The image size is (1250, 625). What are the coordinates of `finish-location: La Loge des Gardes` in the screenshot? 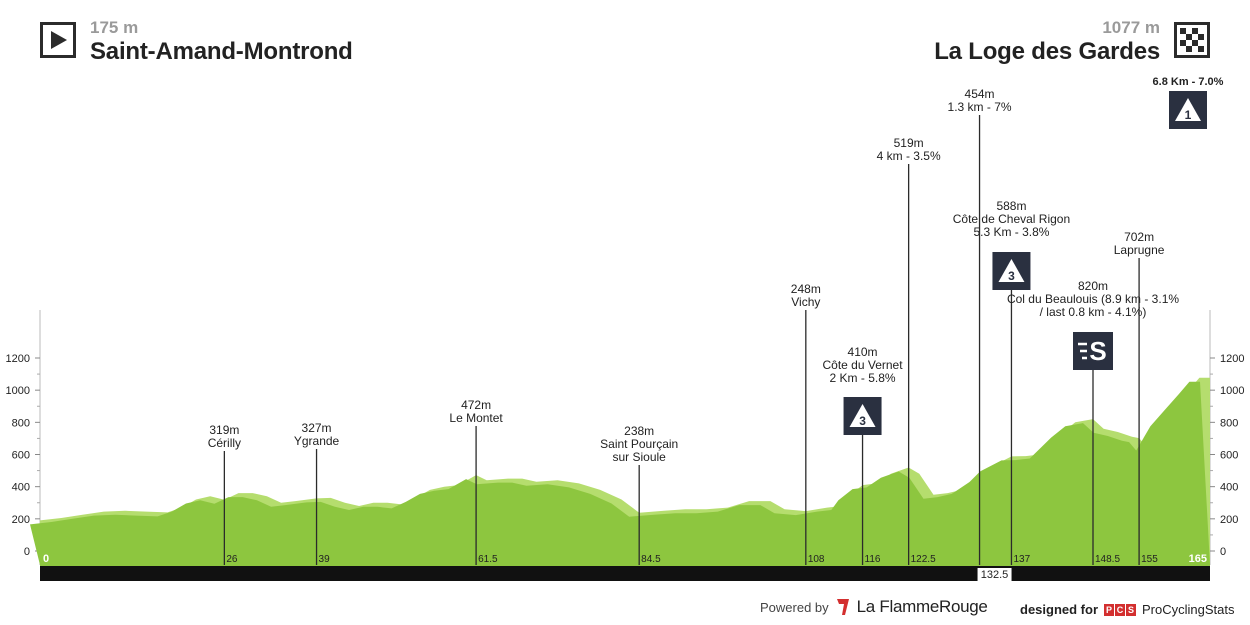 It's located at (1047, 51).